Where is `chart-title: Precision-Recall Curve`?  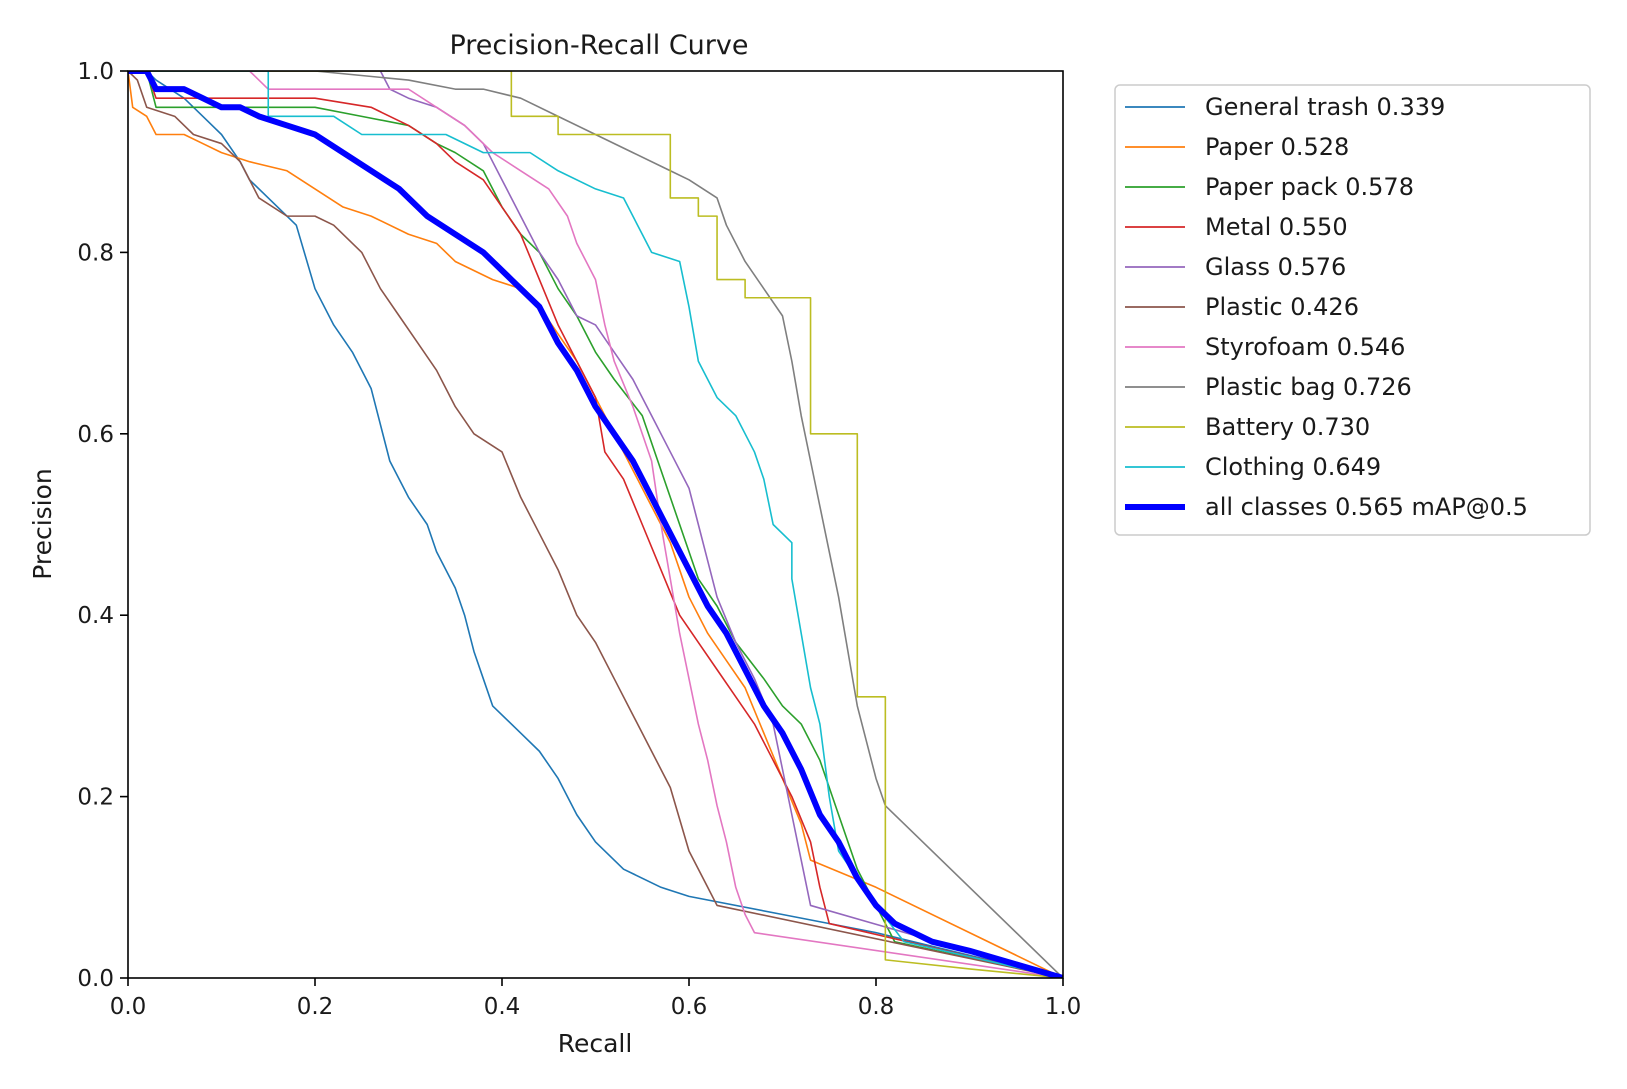
chart-title: Precision-Recall Curve is located at coordinates (598, 45).